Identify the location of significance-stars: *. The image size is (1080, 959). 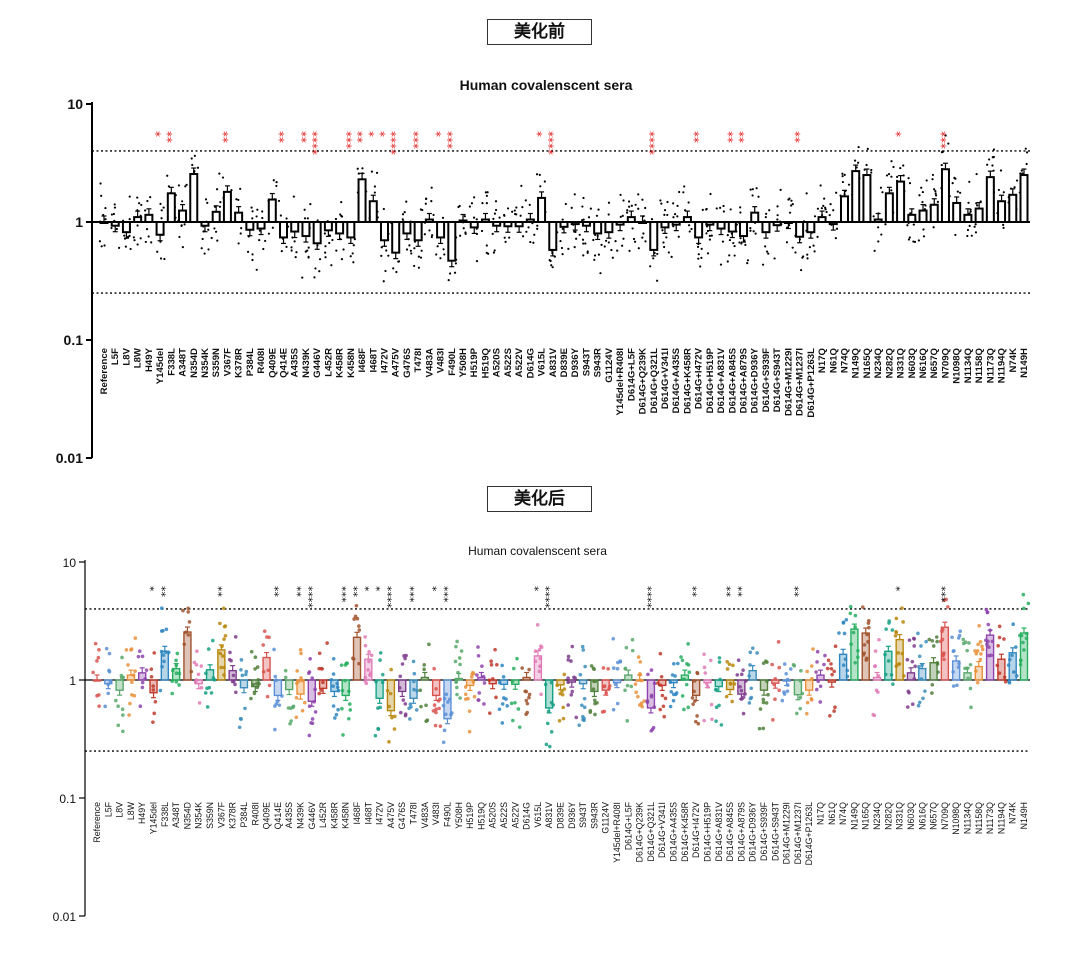
(380, 589).